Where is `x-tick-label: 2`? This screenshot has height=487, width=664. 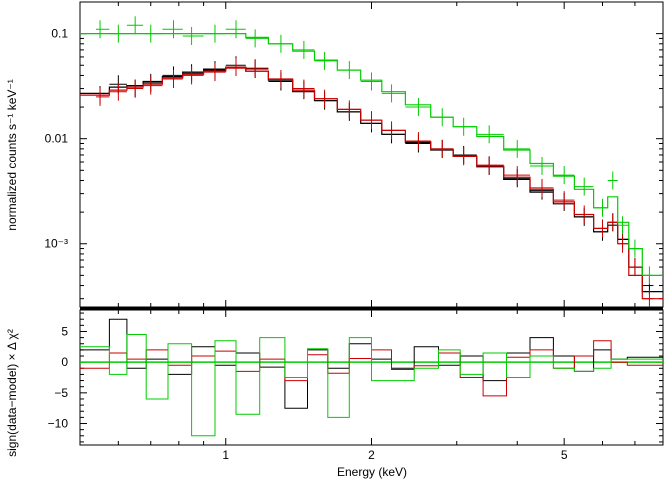 x-tick-label: 2 is located at coordinates (371, 455).